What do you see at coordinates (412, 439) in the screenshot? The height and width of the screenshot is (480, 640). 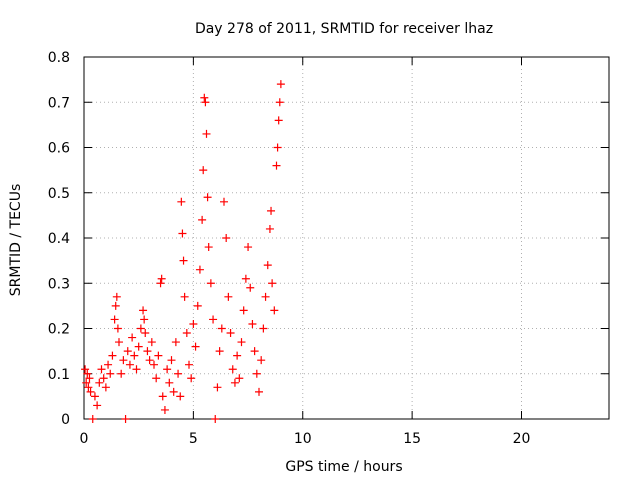 I see `x-tick-label: 15` at bounding box center [412, 439].